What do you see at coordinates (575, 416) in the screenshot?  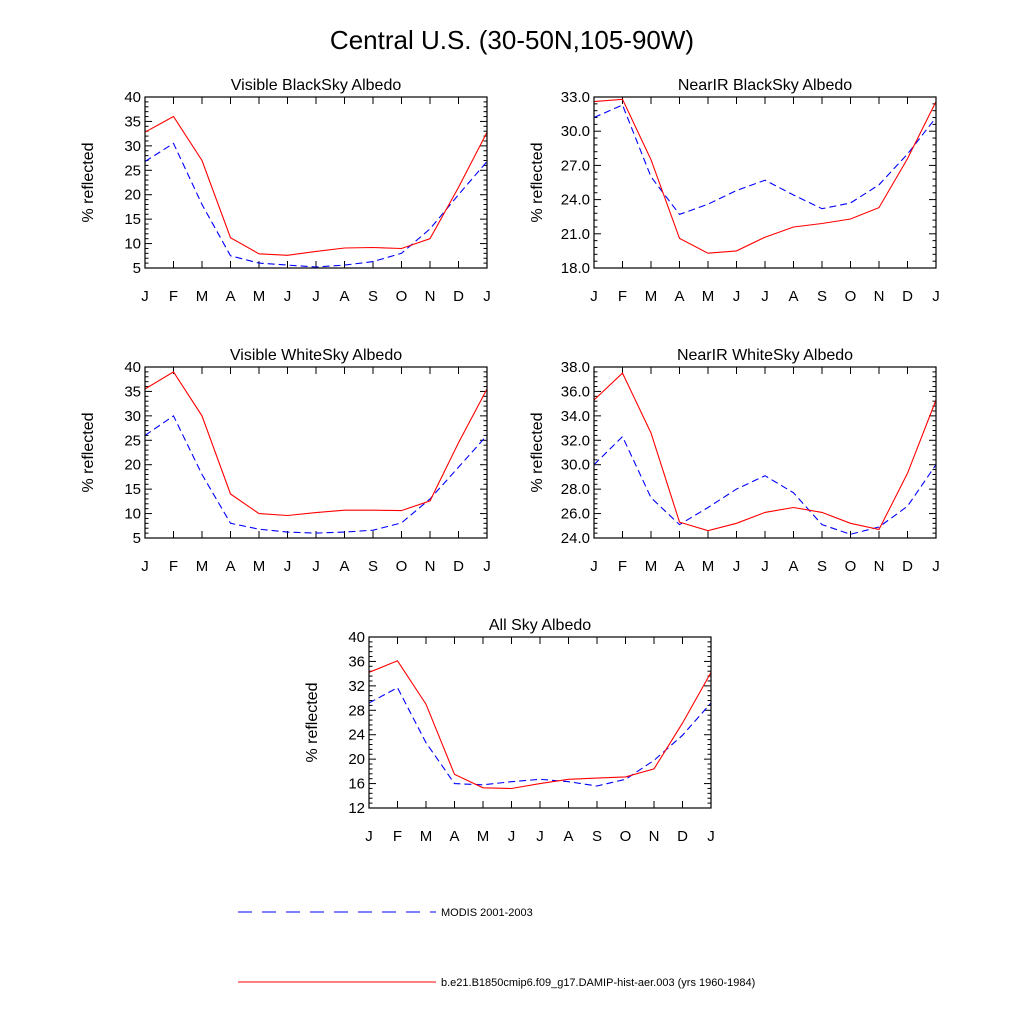 I see `y-tick-label: 34.0` at bounding box center [575, 416].